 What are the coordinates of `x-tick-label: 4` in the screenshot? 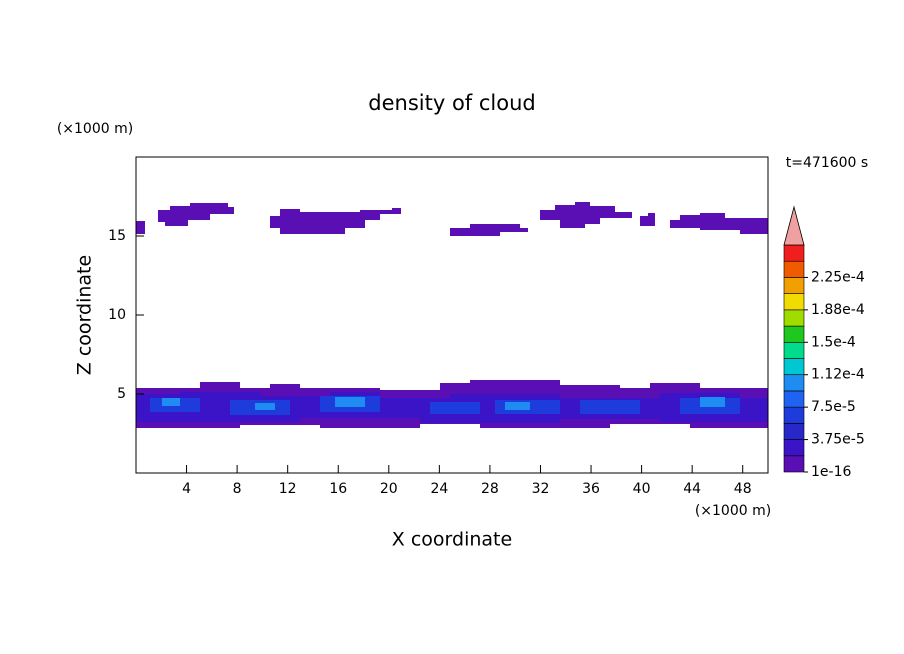 It's located at (186, 489).